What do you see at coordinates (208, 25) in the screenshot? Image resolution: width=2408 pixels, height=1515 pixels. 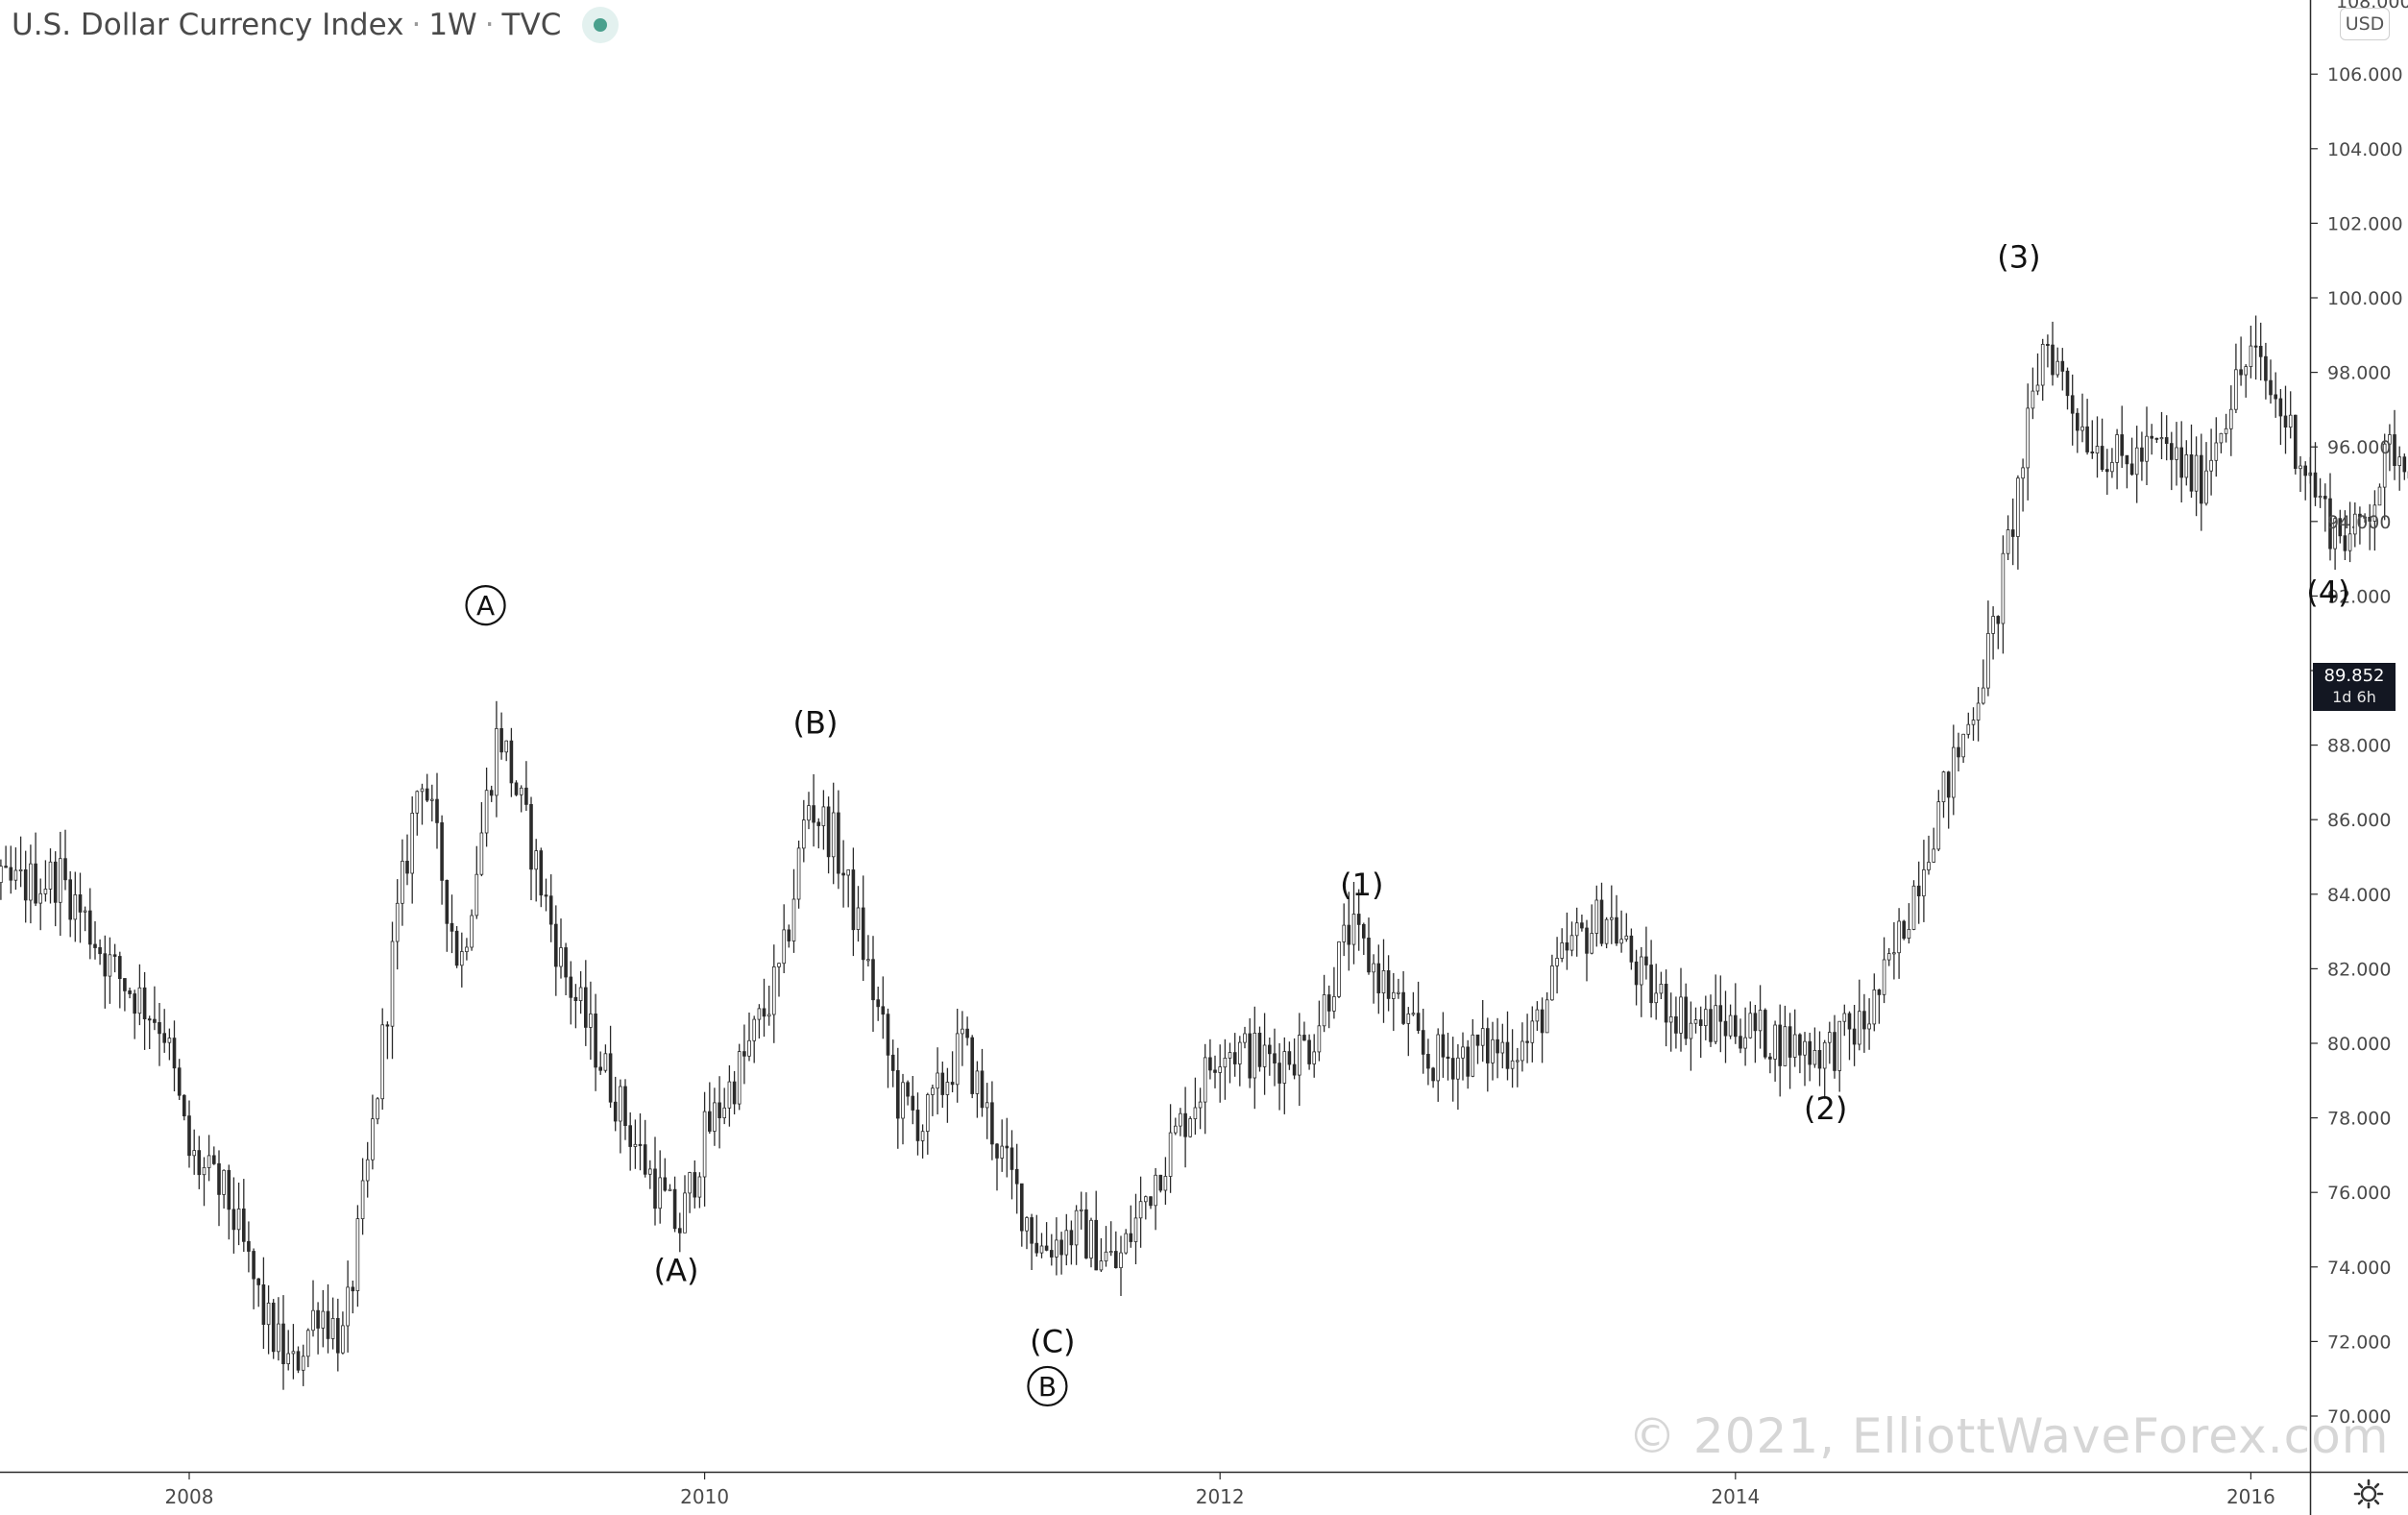 I see `symbol-name: U.S. Dollar Currency Index` at bounding box center [208, 25].